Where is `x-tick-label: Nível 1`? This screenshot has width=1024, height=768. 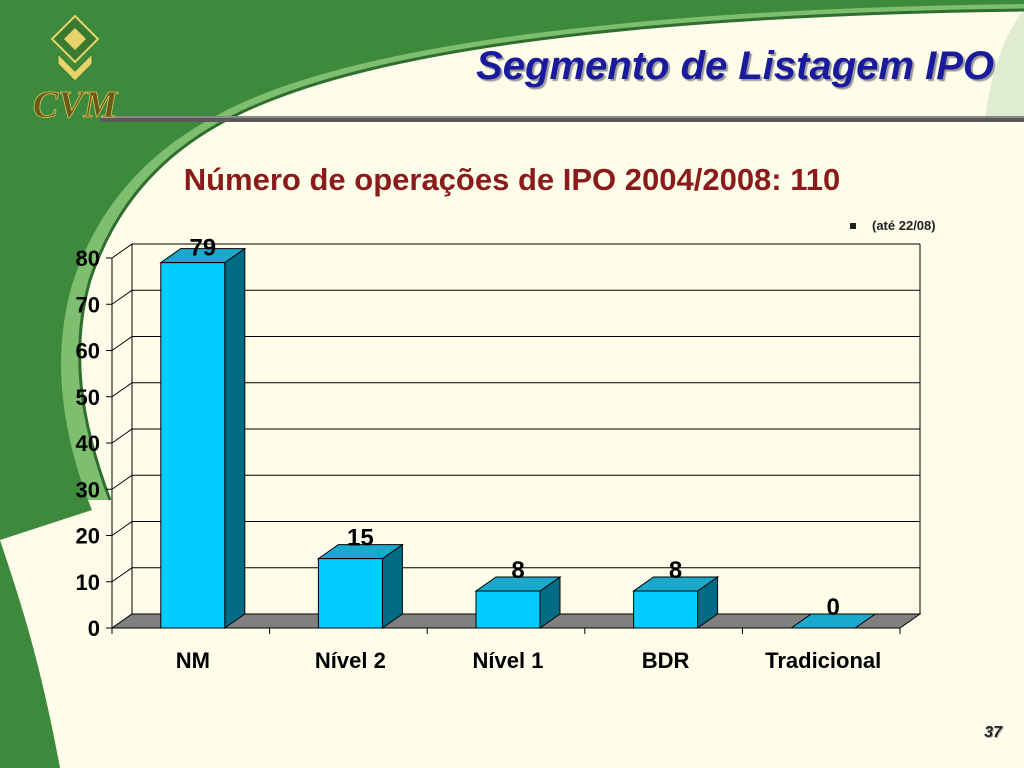
x-tick-label: Nível 1 is located at coordinates (508, 660).